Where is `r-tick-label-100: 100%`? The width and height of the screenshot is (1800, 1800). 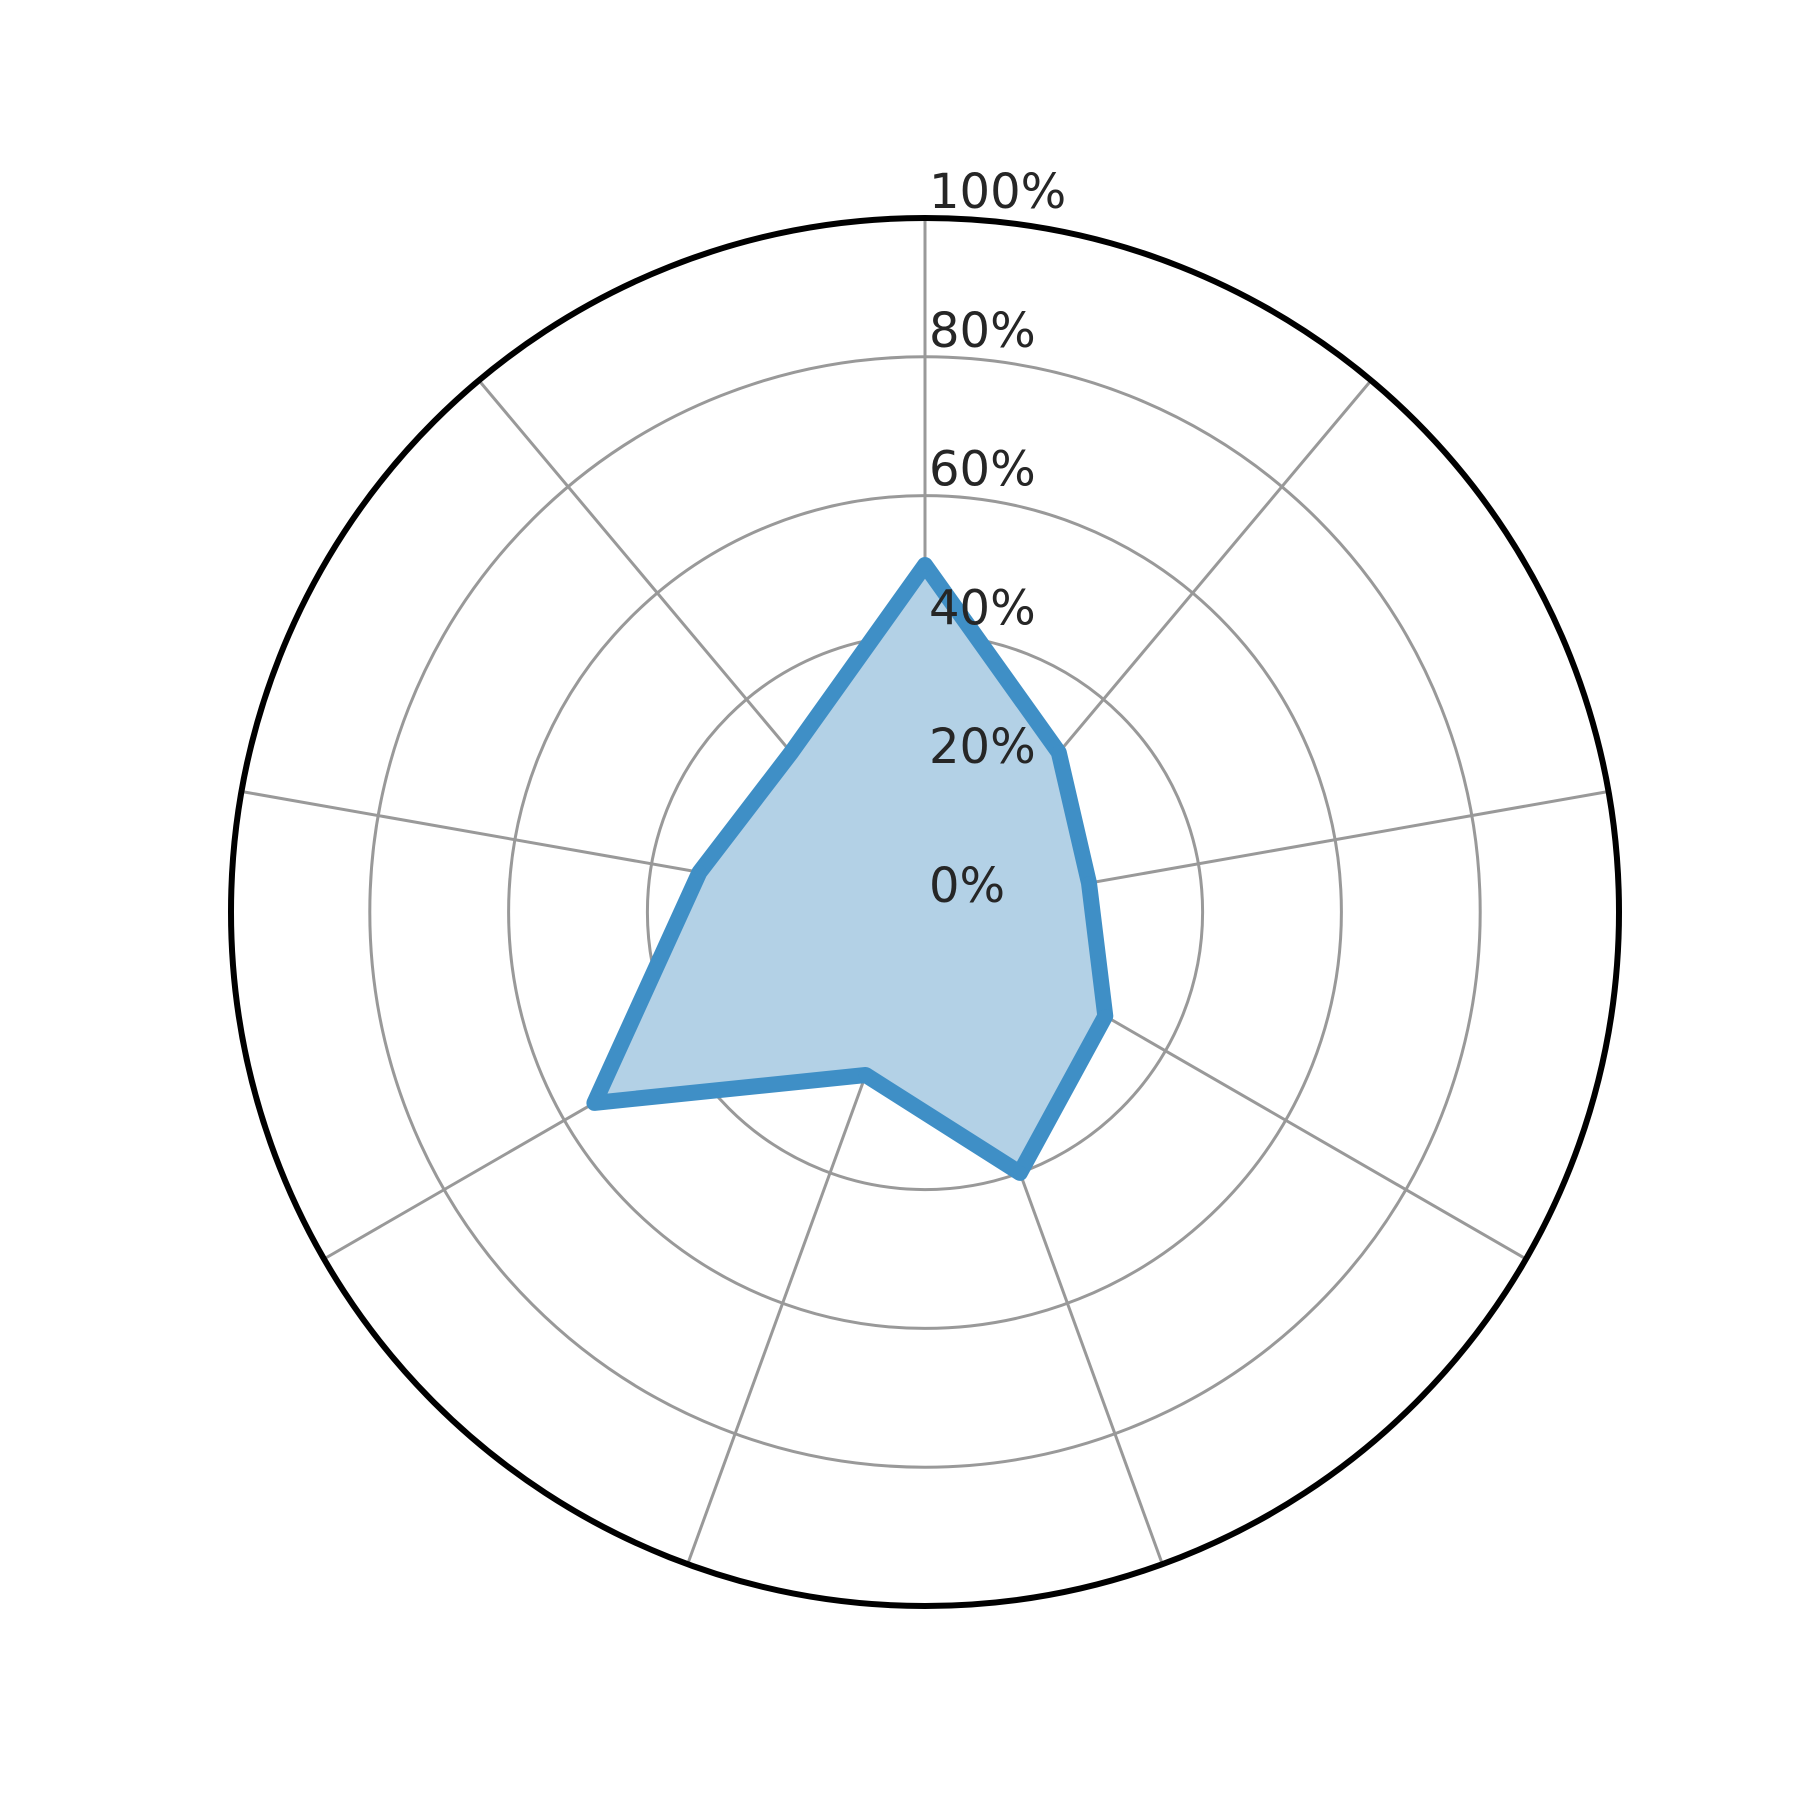 r-tick-label-100: 100% is located at coordinates (997, 192).